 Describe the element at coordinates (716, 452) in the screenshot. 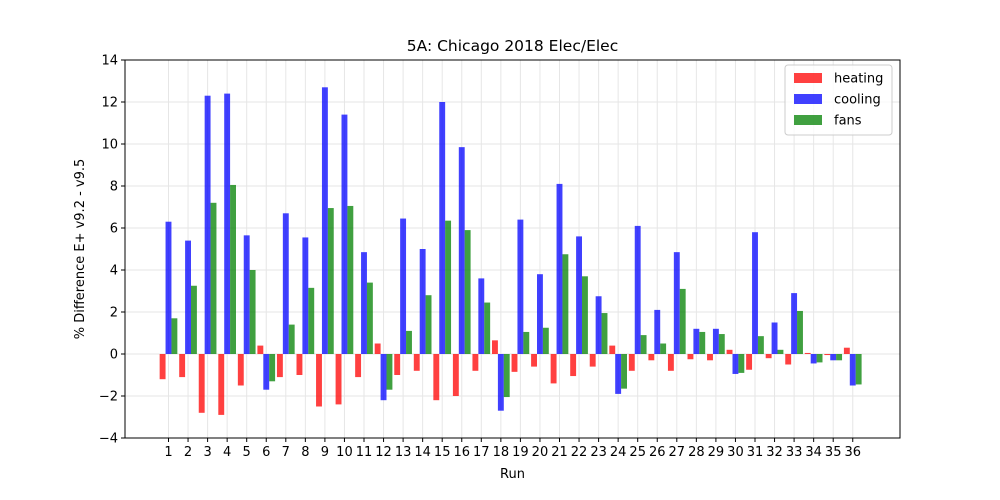

I see `x-tick-label: 29` at that location.